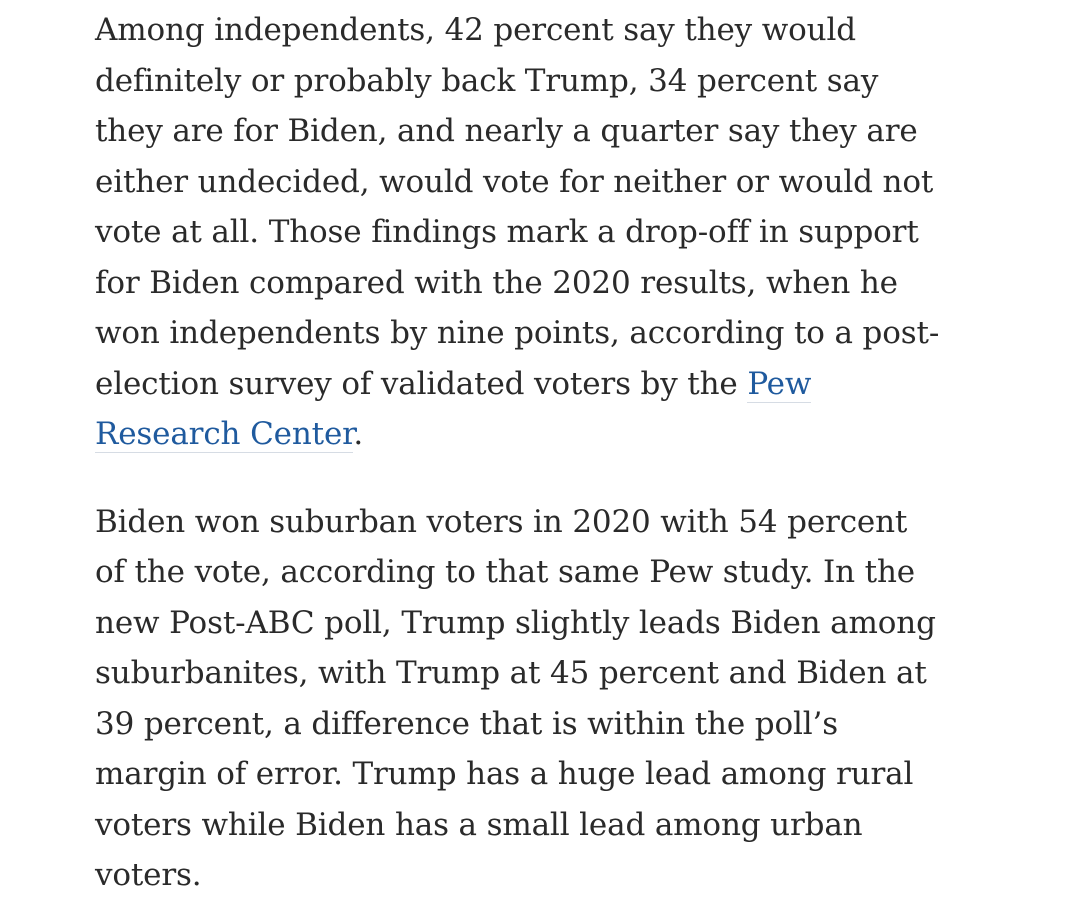 The width and height of the screenshot is (1080, 901). Describe the element at coordinates (358, 434) in the screenshot. I see `paragraph-independents-end: .` at that location.